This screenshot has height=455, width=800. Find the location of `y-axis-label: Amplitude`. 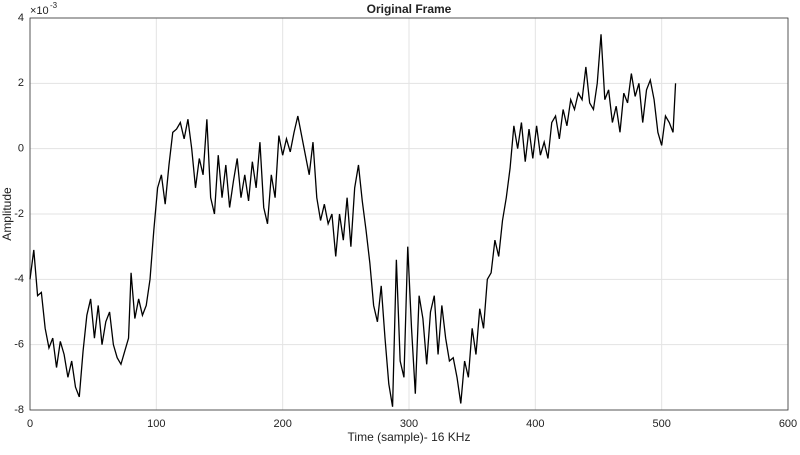

y-axis-label: Amplitude is located at coordinates (7, 214).